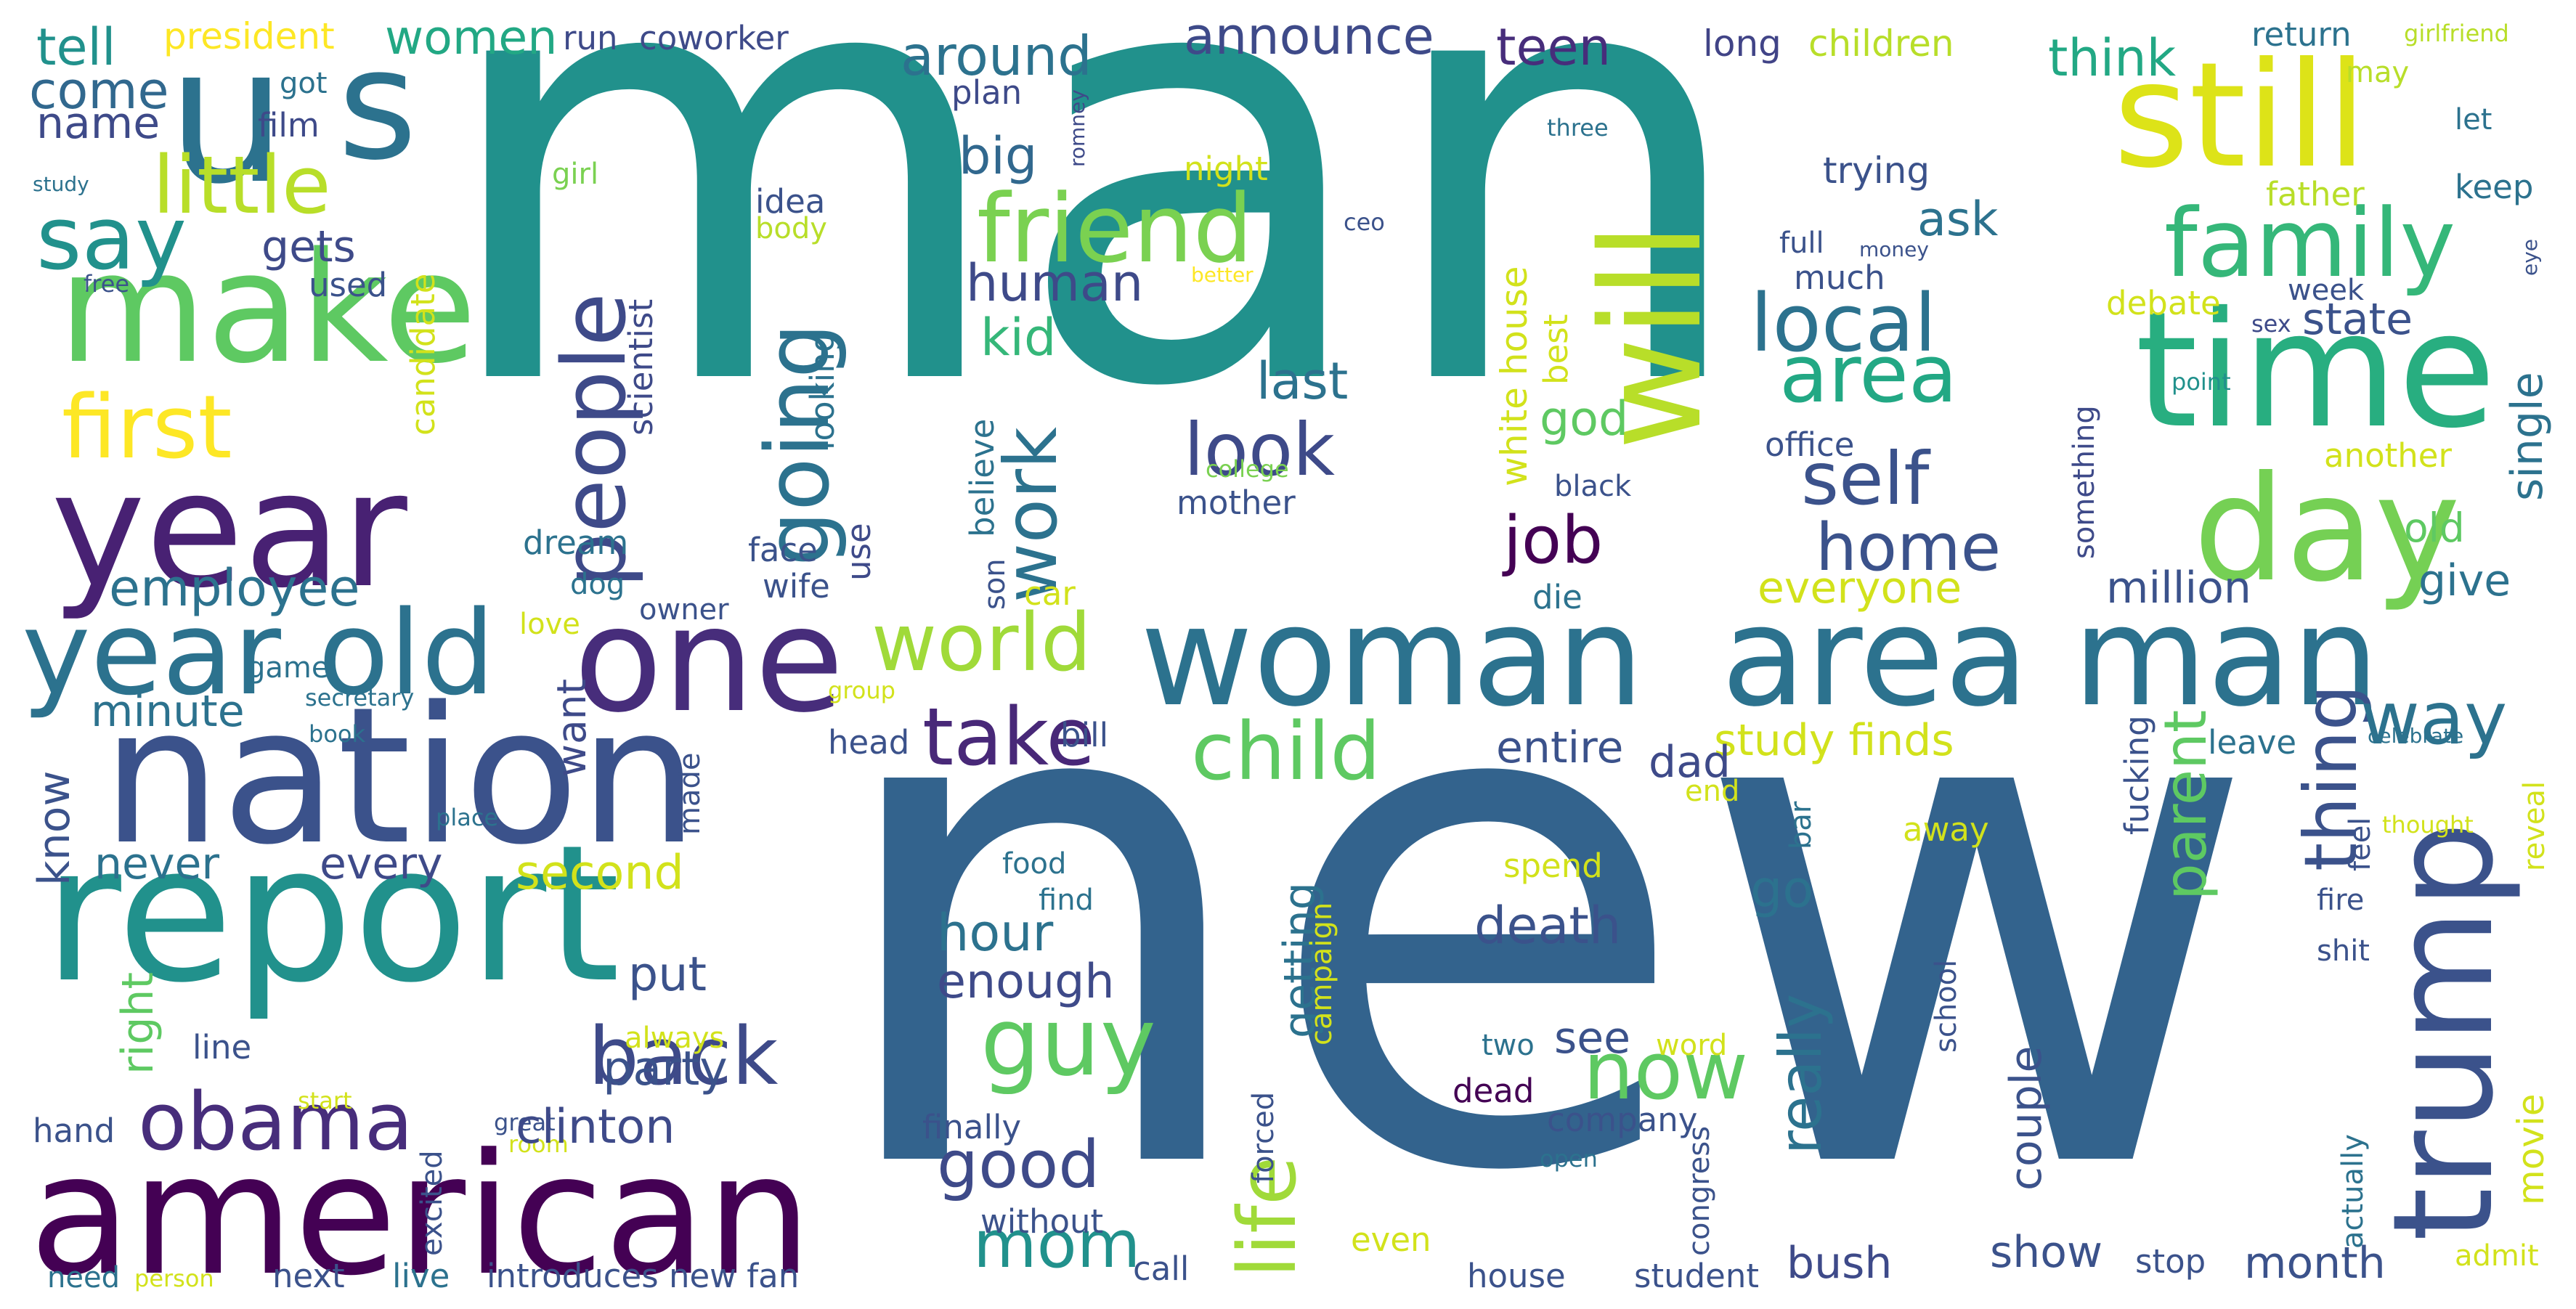  Describe the element at coordinates (1692, 1045) in the screenshot. I see `word: word` at that location.